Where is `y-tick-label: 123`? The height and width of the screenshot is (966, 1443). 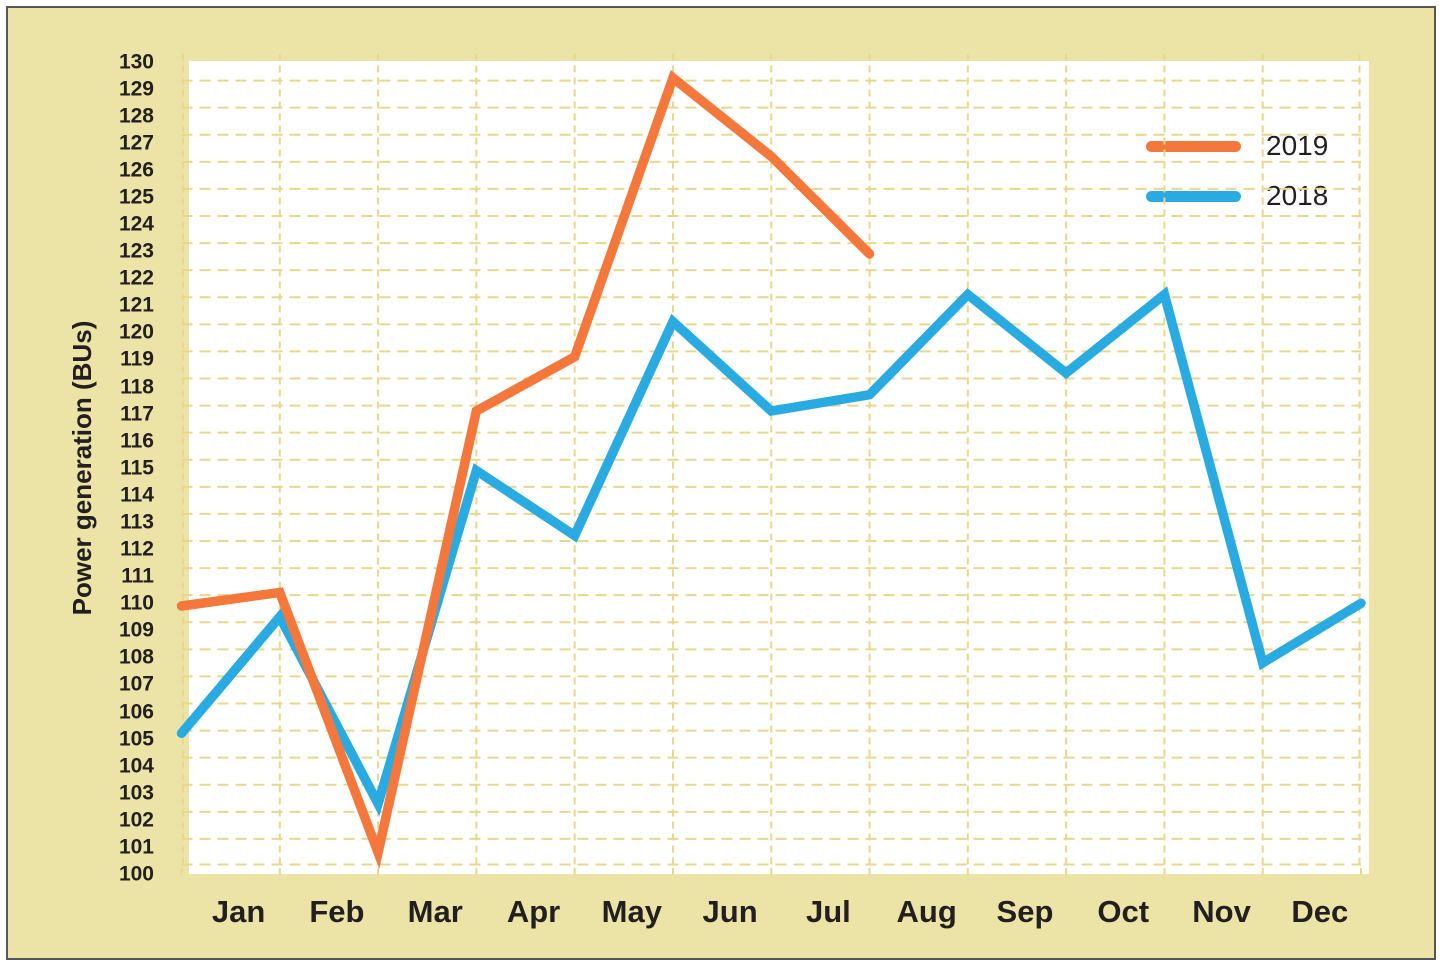 y-tick-label: 123 is located at coordinates (136, 251).